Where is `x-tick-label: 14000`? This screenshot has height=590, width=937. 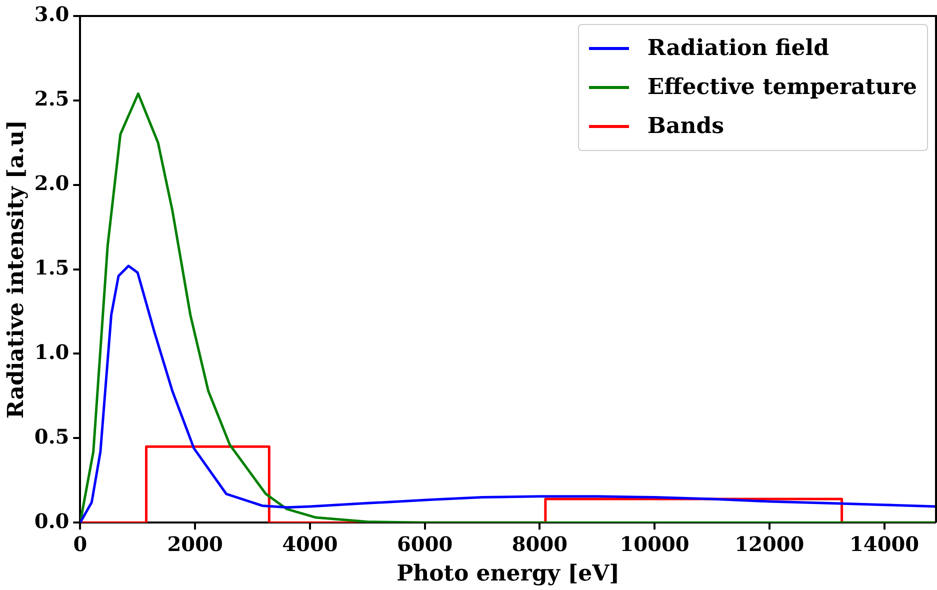
x-tick-label: 14000 is located at coordinates (885, 544).